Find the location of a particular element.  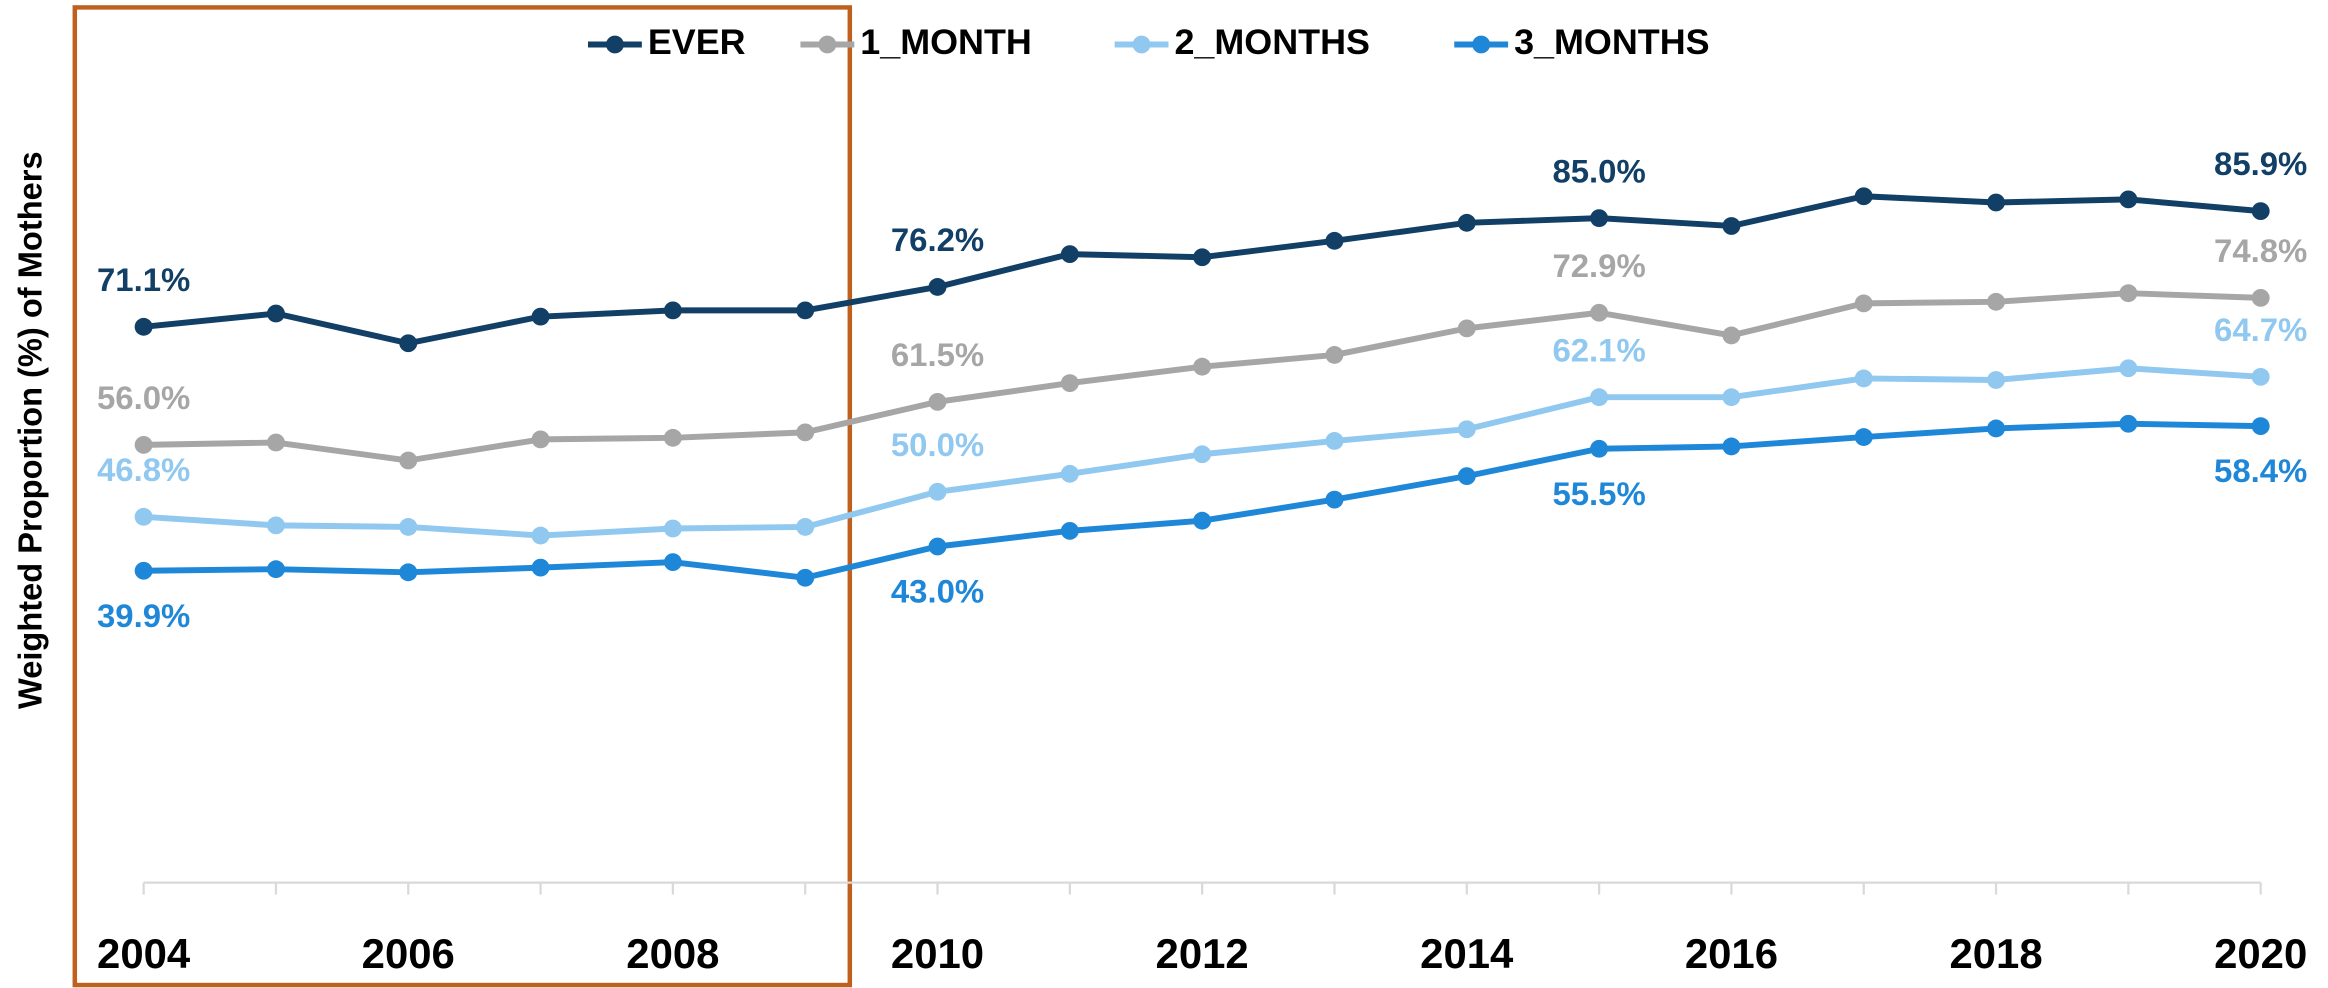

y-axis-label: Weighted Proportion (%) of Mothers is located at coordinates (29, 430).